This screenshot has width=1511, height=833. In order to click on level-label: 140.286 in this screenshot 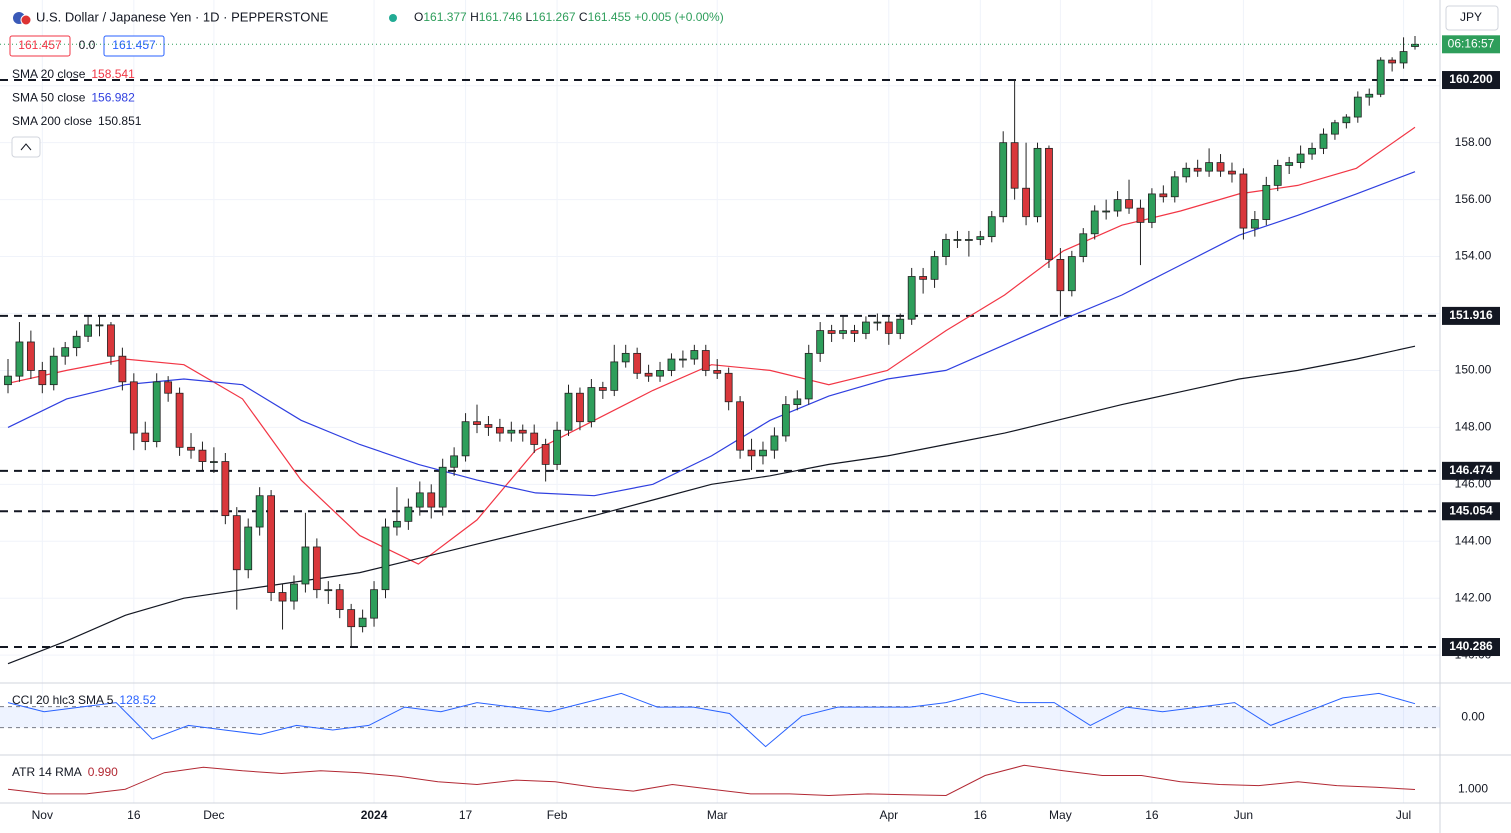, I will do `click(1471, 646)`.